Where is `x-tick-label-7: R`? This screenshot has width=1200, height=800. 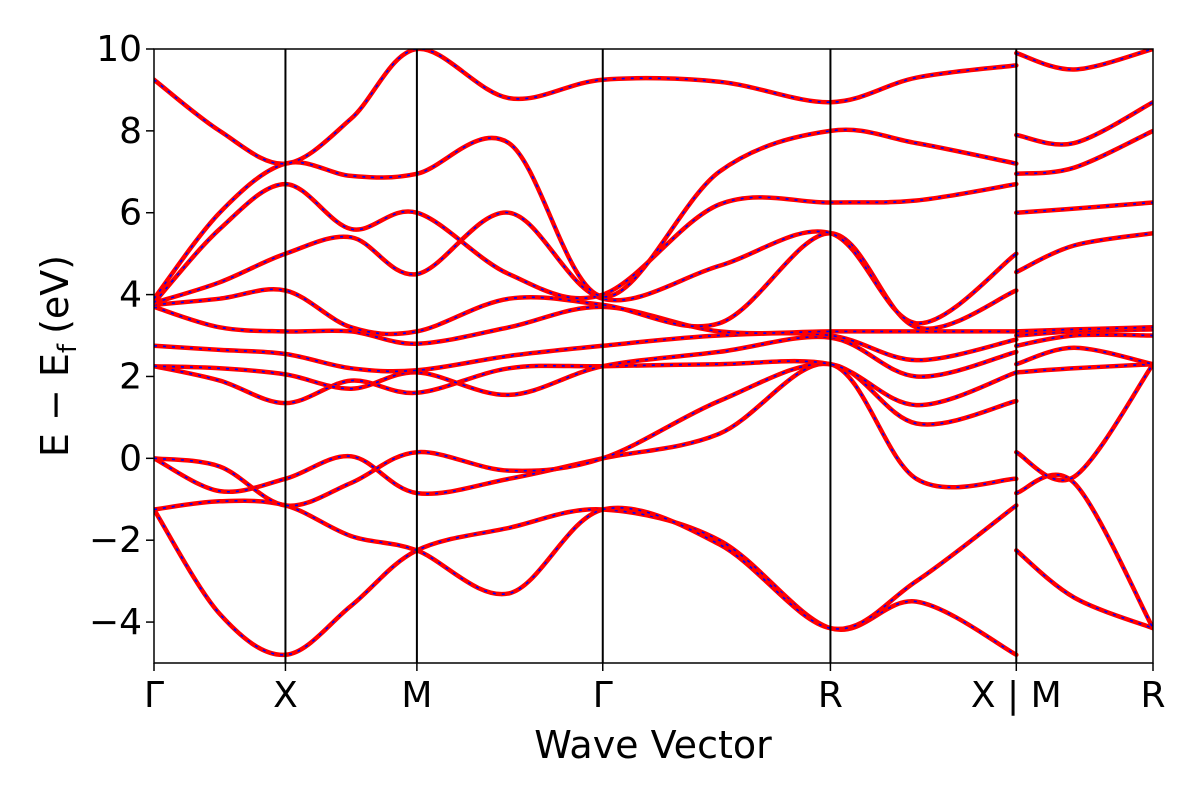
x-tick-label-7: R is located at coordinates (1152, 695).